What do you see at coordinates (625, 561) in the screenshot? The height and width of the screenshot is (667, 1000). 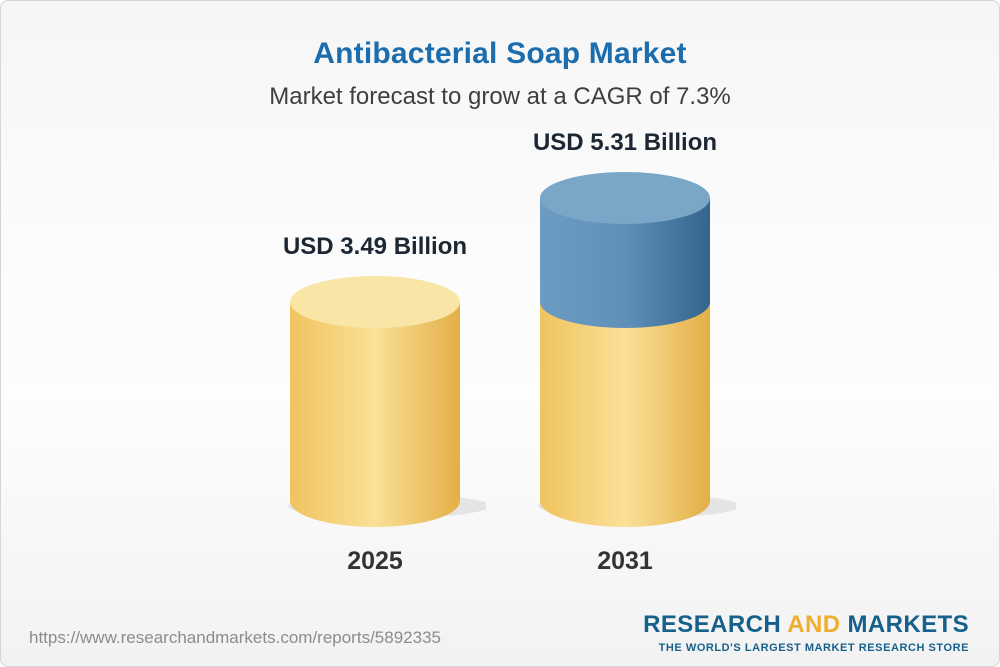 I see `year-label-2031: 2031` at bounding box center [625, 561].